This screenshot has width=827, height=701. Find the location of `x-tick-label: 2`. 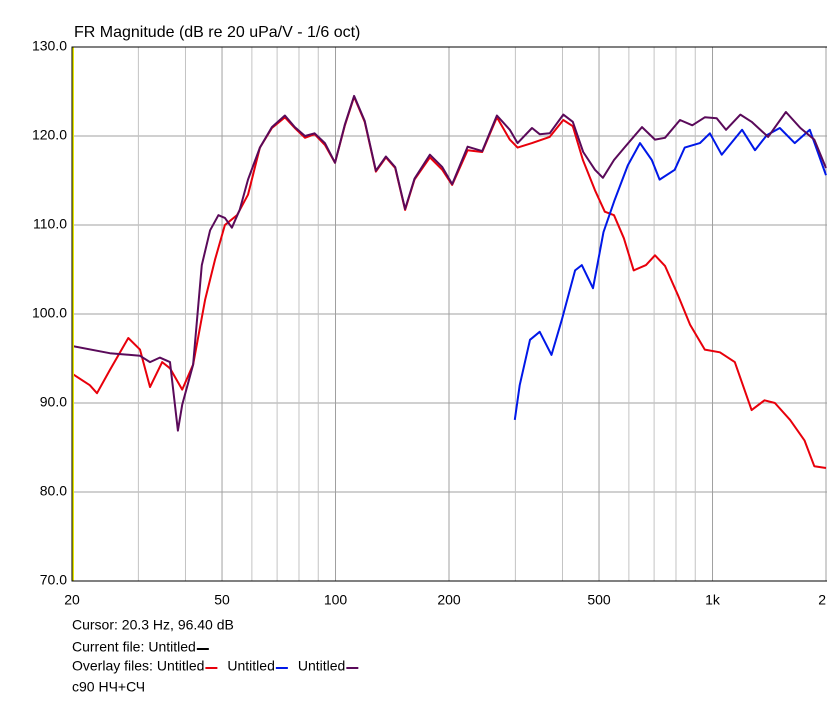

x-tick-label: 2 is located at coordinates (822, 600).